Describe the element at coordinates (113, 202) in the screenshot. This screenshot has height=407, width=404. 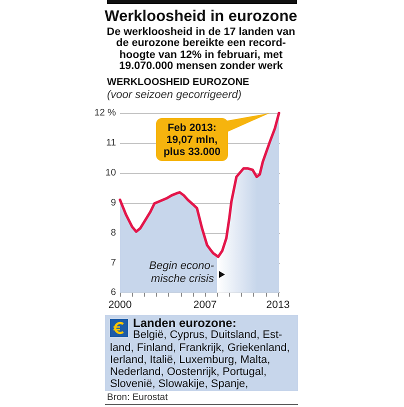
I see `y-tick-label: 9` at that location.